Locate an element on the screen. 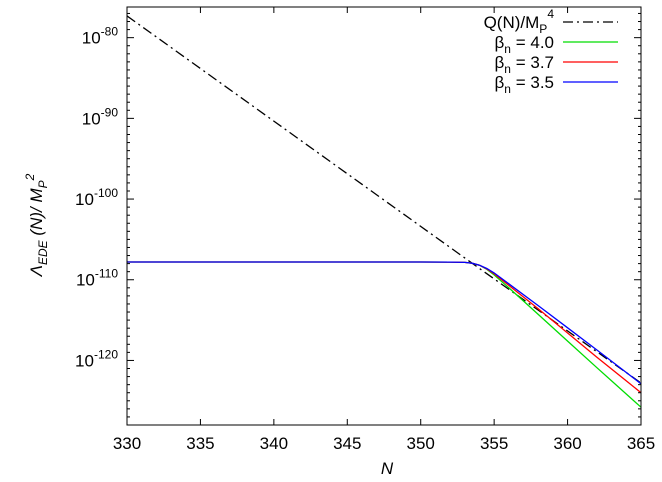  x-axis-title: N is located at coordinates (387, 468).